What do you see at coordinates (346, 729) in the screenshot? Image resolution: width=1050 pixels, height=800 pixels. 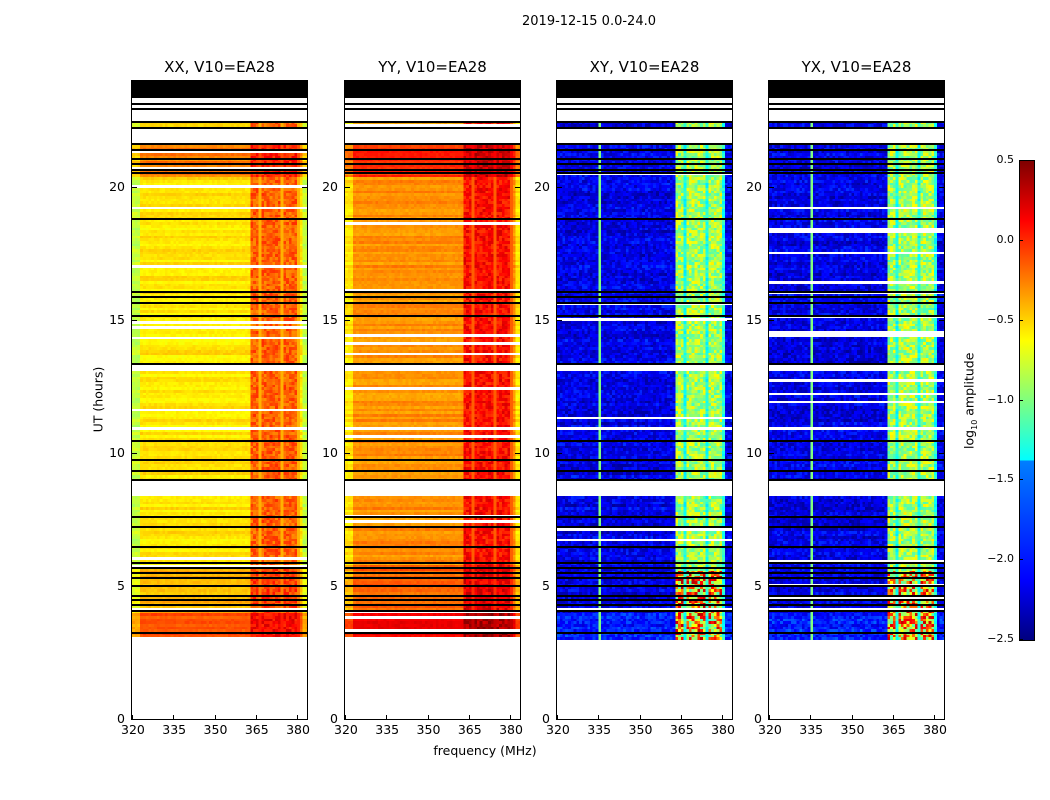 I see `x-tick-label: 320` at bounding box center [346, 729].